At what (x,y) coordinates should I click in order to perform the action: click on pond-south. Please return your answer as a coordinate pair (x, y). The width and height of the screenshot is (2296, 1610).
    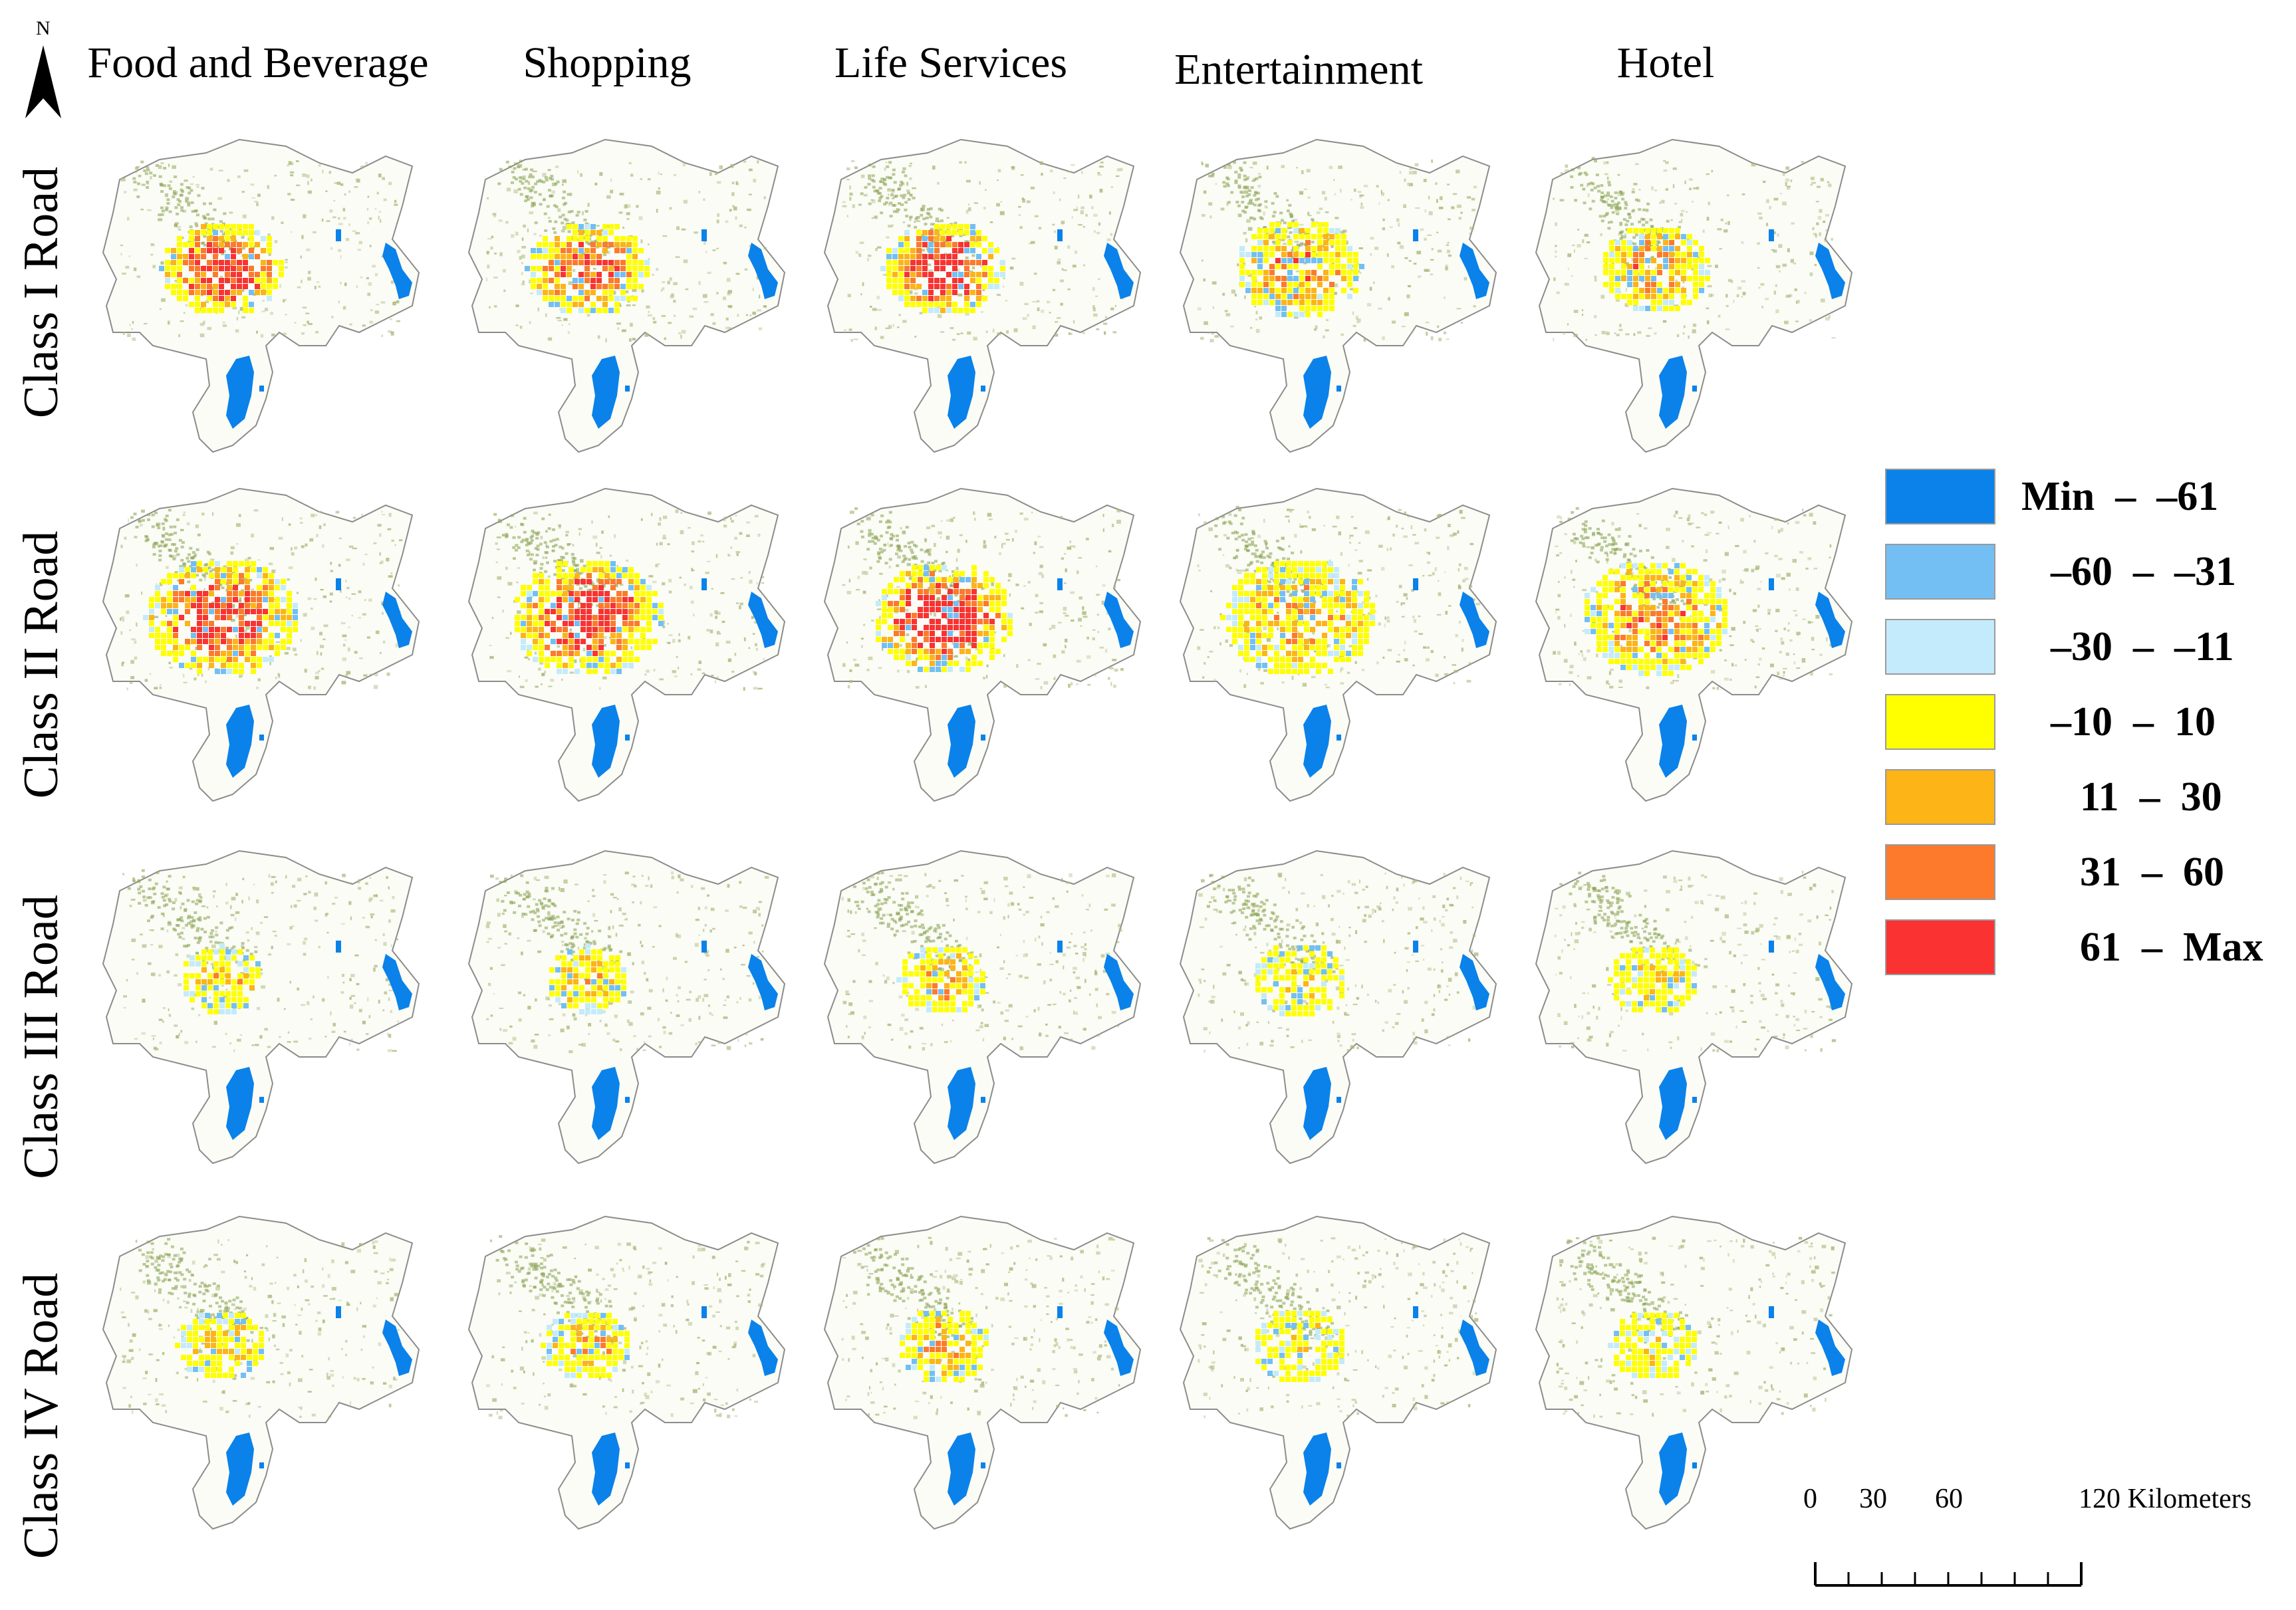
    Looking at the image, I should click on (627, 1100).